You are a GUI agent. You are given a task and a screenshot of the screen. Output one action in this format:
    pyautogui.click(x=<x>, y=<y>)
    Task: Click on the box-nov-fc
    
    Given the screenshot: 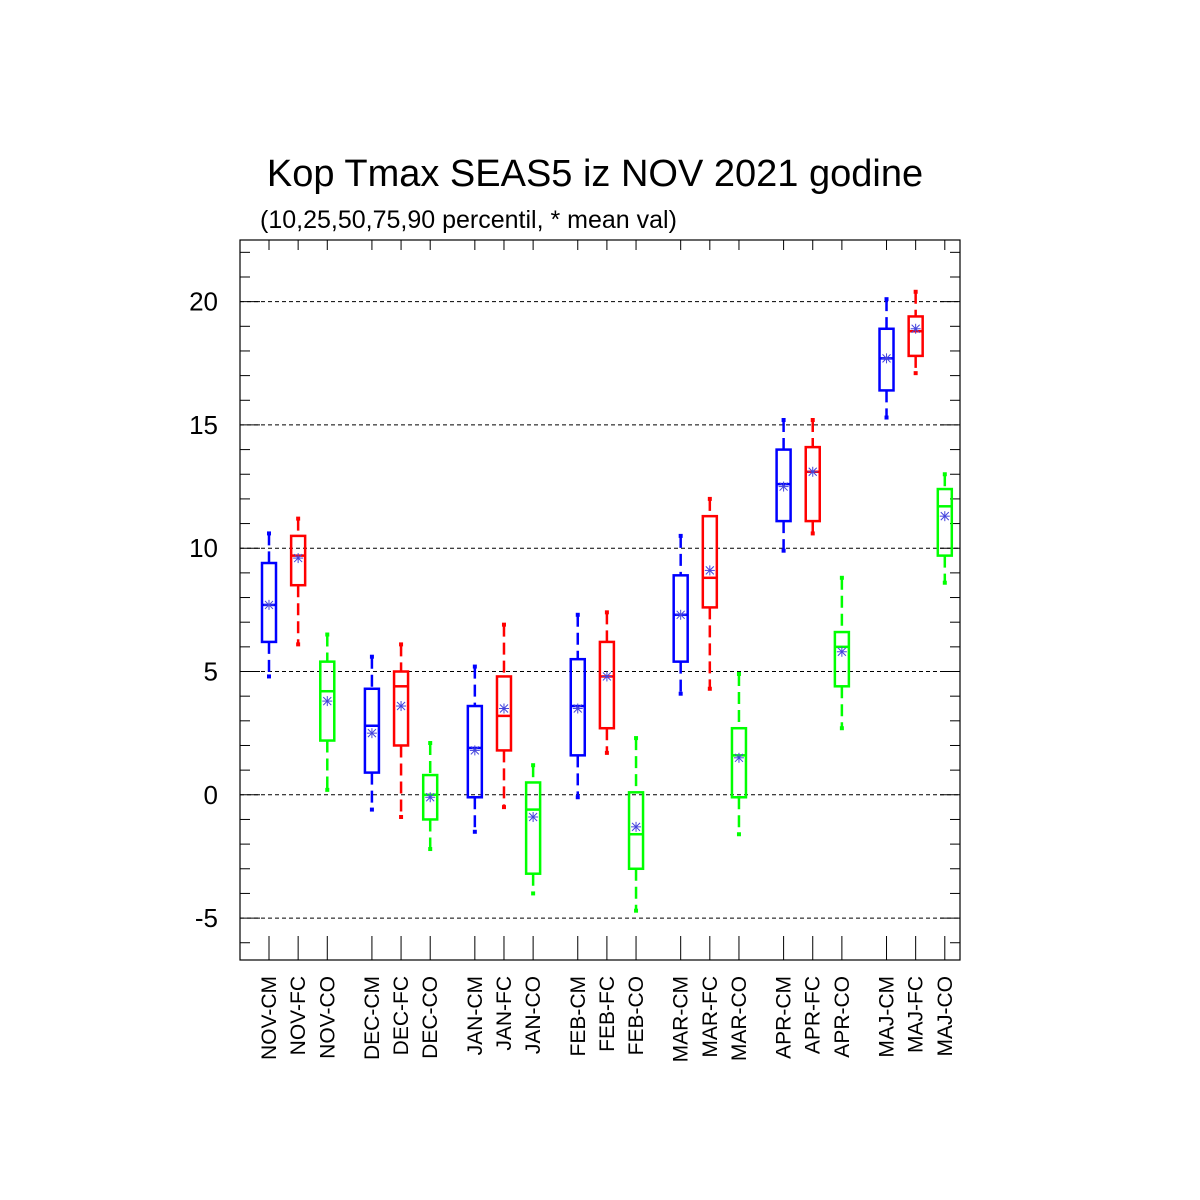 What is the action you would take?
    pyautogui.click(x=298, y=581)
    